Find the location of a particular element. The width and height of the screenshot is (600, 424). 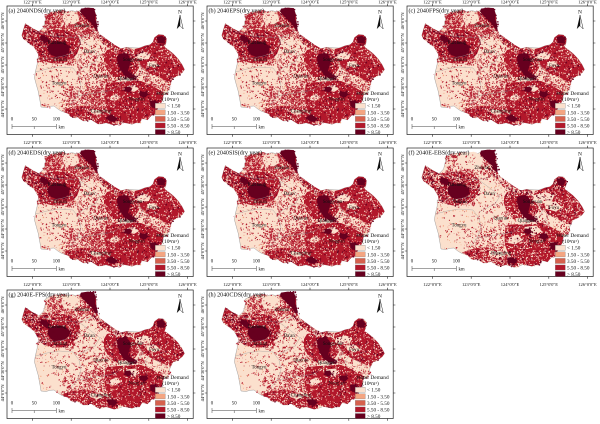

svg-text: (a) 2040NDS(dry year) is located at coordinates (37, 11).